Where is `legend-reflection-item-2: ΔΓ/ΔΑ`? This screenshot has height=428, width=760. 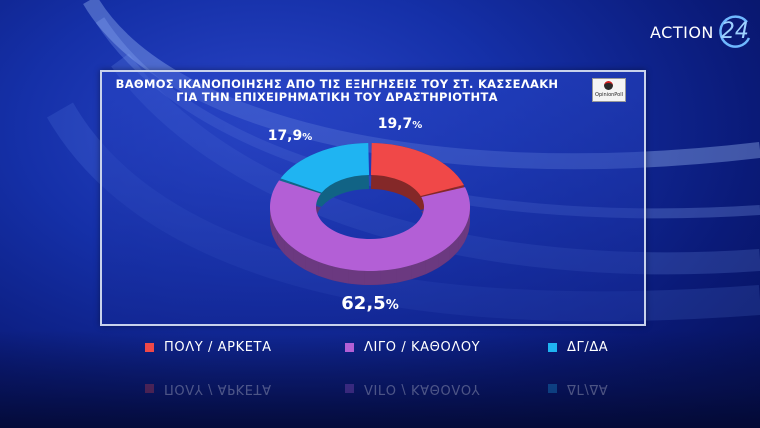
legend-reflection-item-2: ΔΓ/ΔΑ is located at coordinates (578, 388).